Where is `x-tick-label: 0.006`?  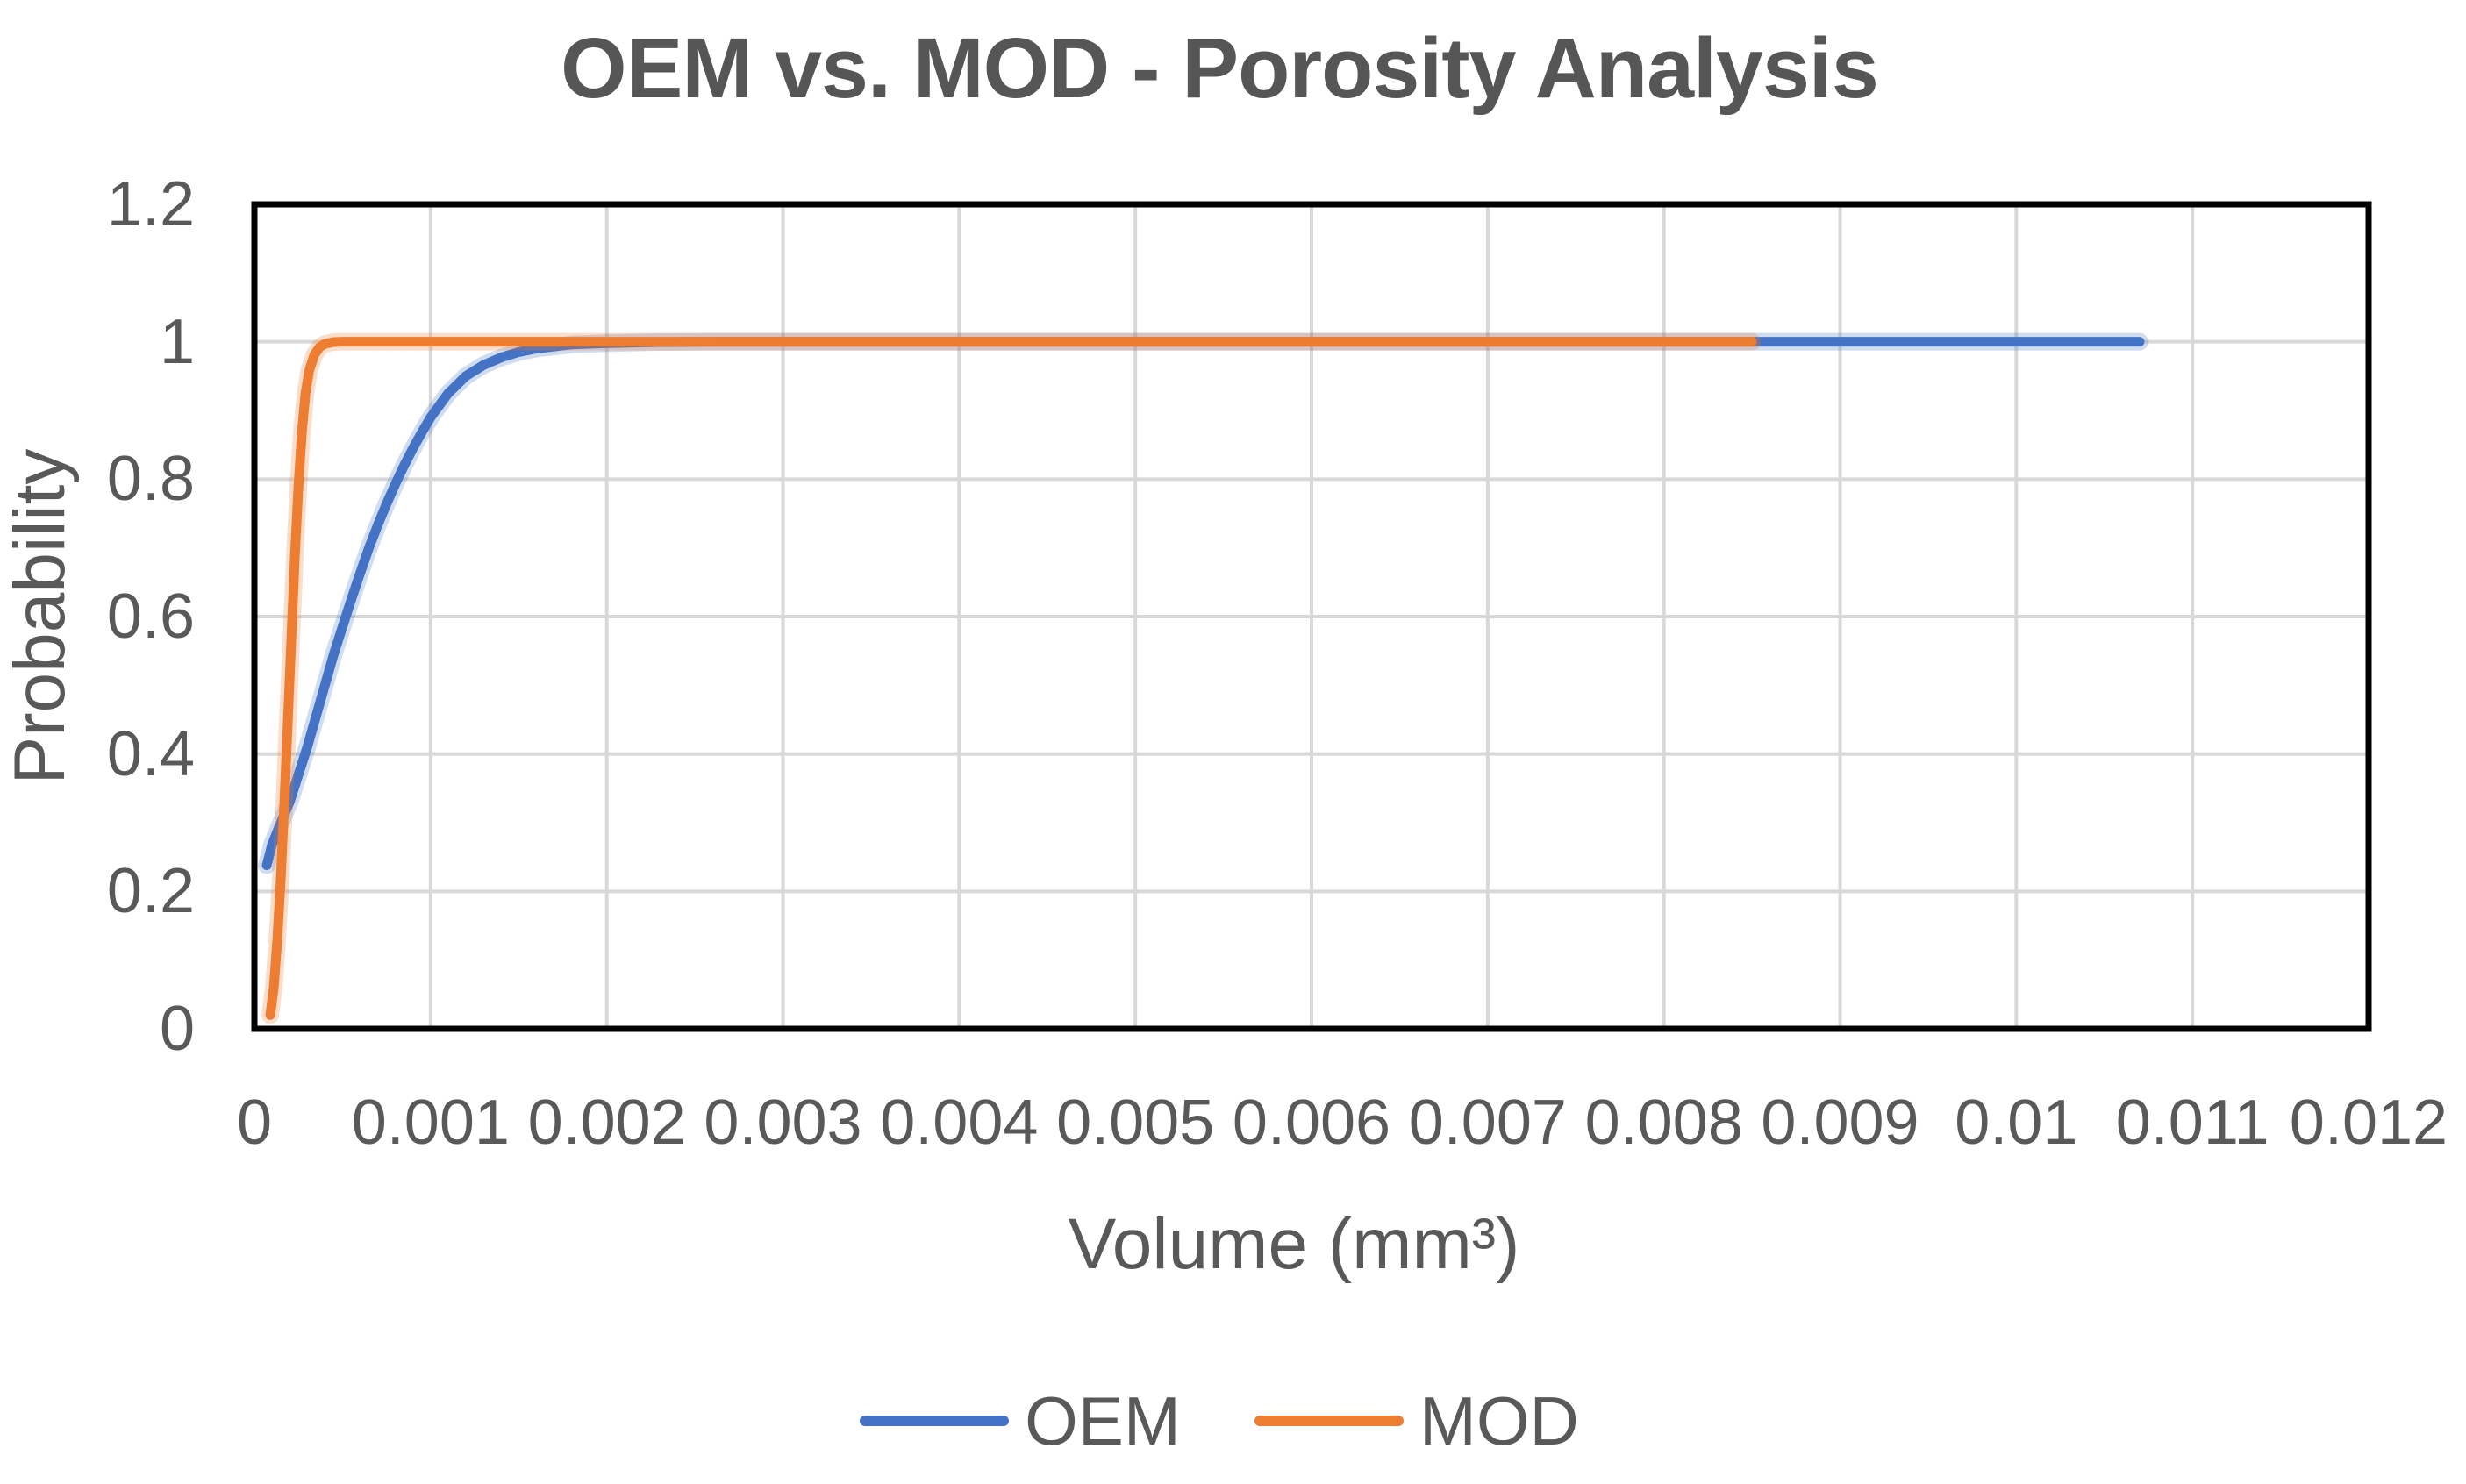
x-tick-label: 0.006 is located at coordinates (1311, 1123).